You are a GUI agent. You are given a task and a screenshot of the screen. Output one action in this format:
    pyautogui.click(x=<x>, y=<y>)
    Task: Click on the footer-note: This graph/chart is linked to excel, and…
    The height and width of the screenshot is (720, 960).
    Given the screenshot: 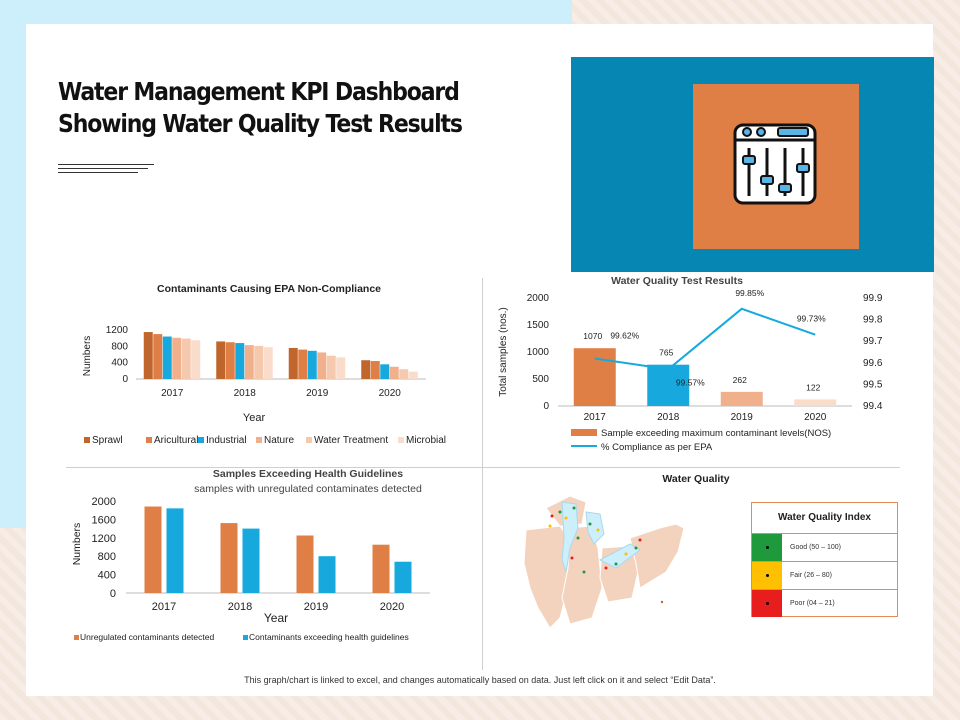 What is the action you would take?
    pyautogui.click(x=480, y=680)
    